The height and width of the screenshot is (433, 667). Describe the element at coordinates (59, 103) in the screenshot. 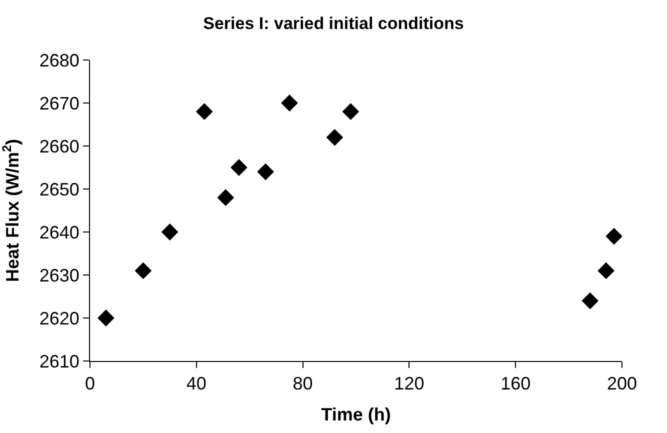

I see `y-tick-label: 2670` at that location.